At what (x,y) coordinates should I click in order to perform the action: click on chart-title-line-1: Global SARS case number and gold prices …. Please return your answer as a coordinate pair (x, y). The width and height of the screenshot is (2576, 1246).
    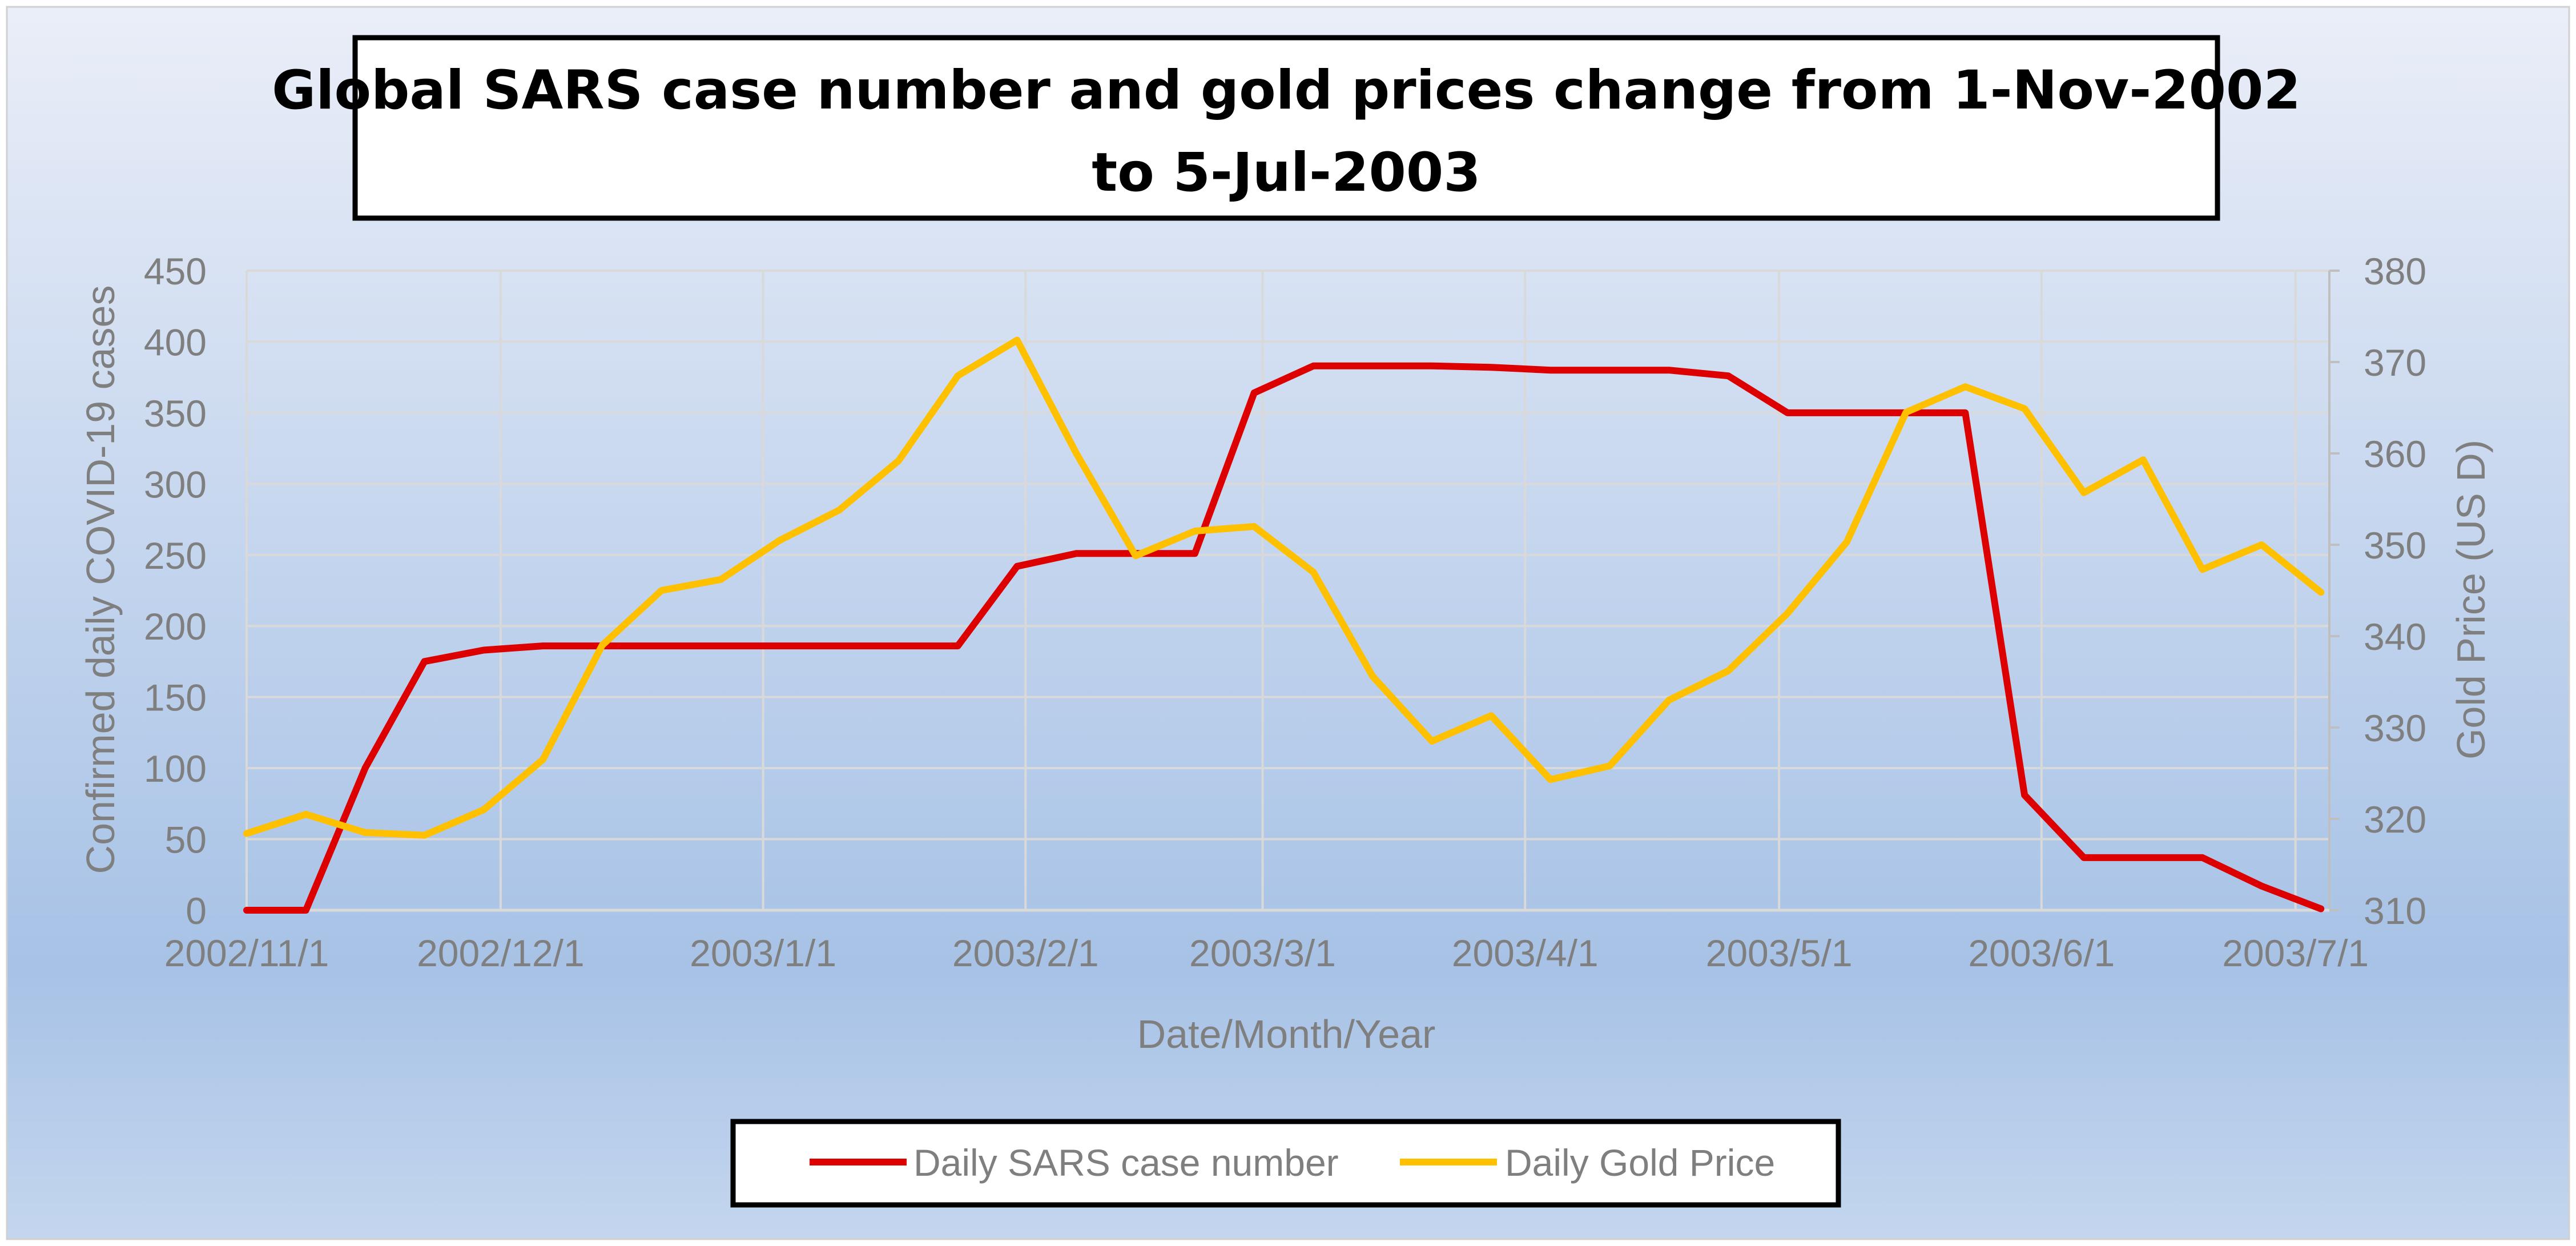
    Looking at the image, I should click on (1286, 90).